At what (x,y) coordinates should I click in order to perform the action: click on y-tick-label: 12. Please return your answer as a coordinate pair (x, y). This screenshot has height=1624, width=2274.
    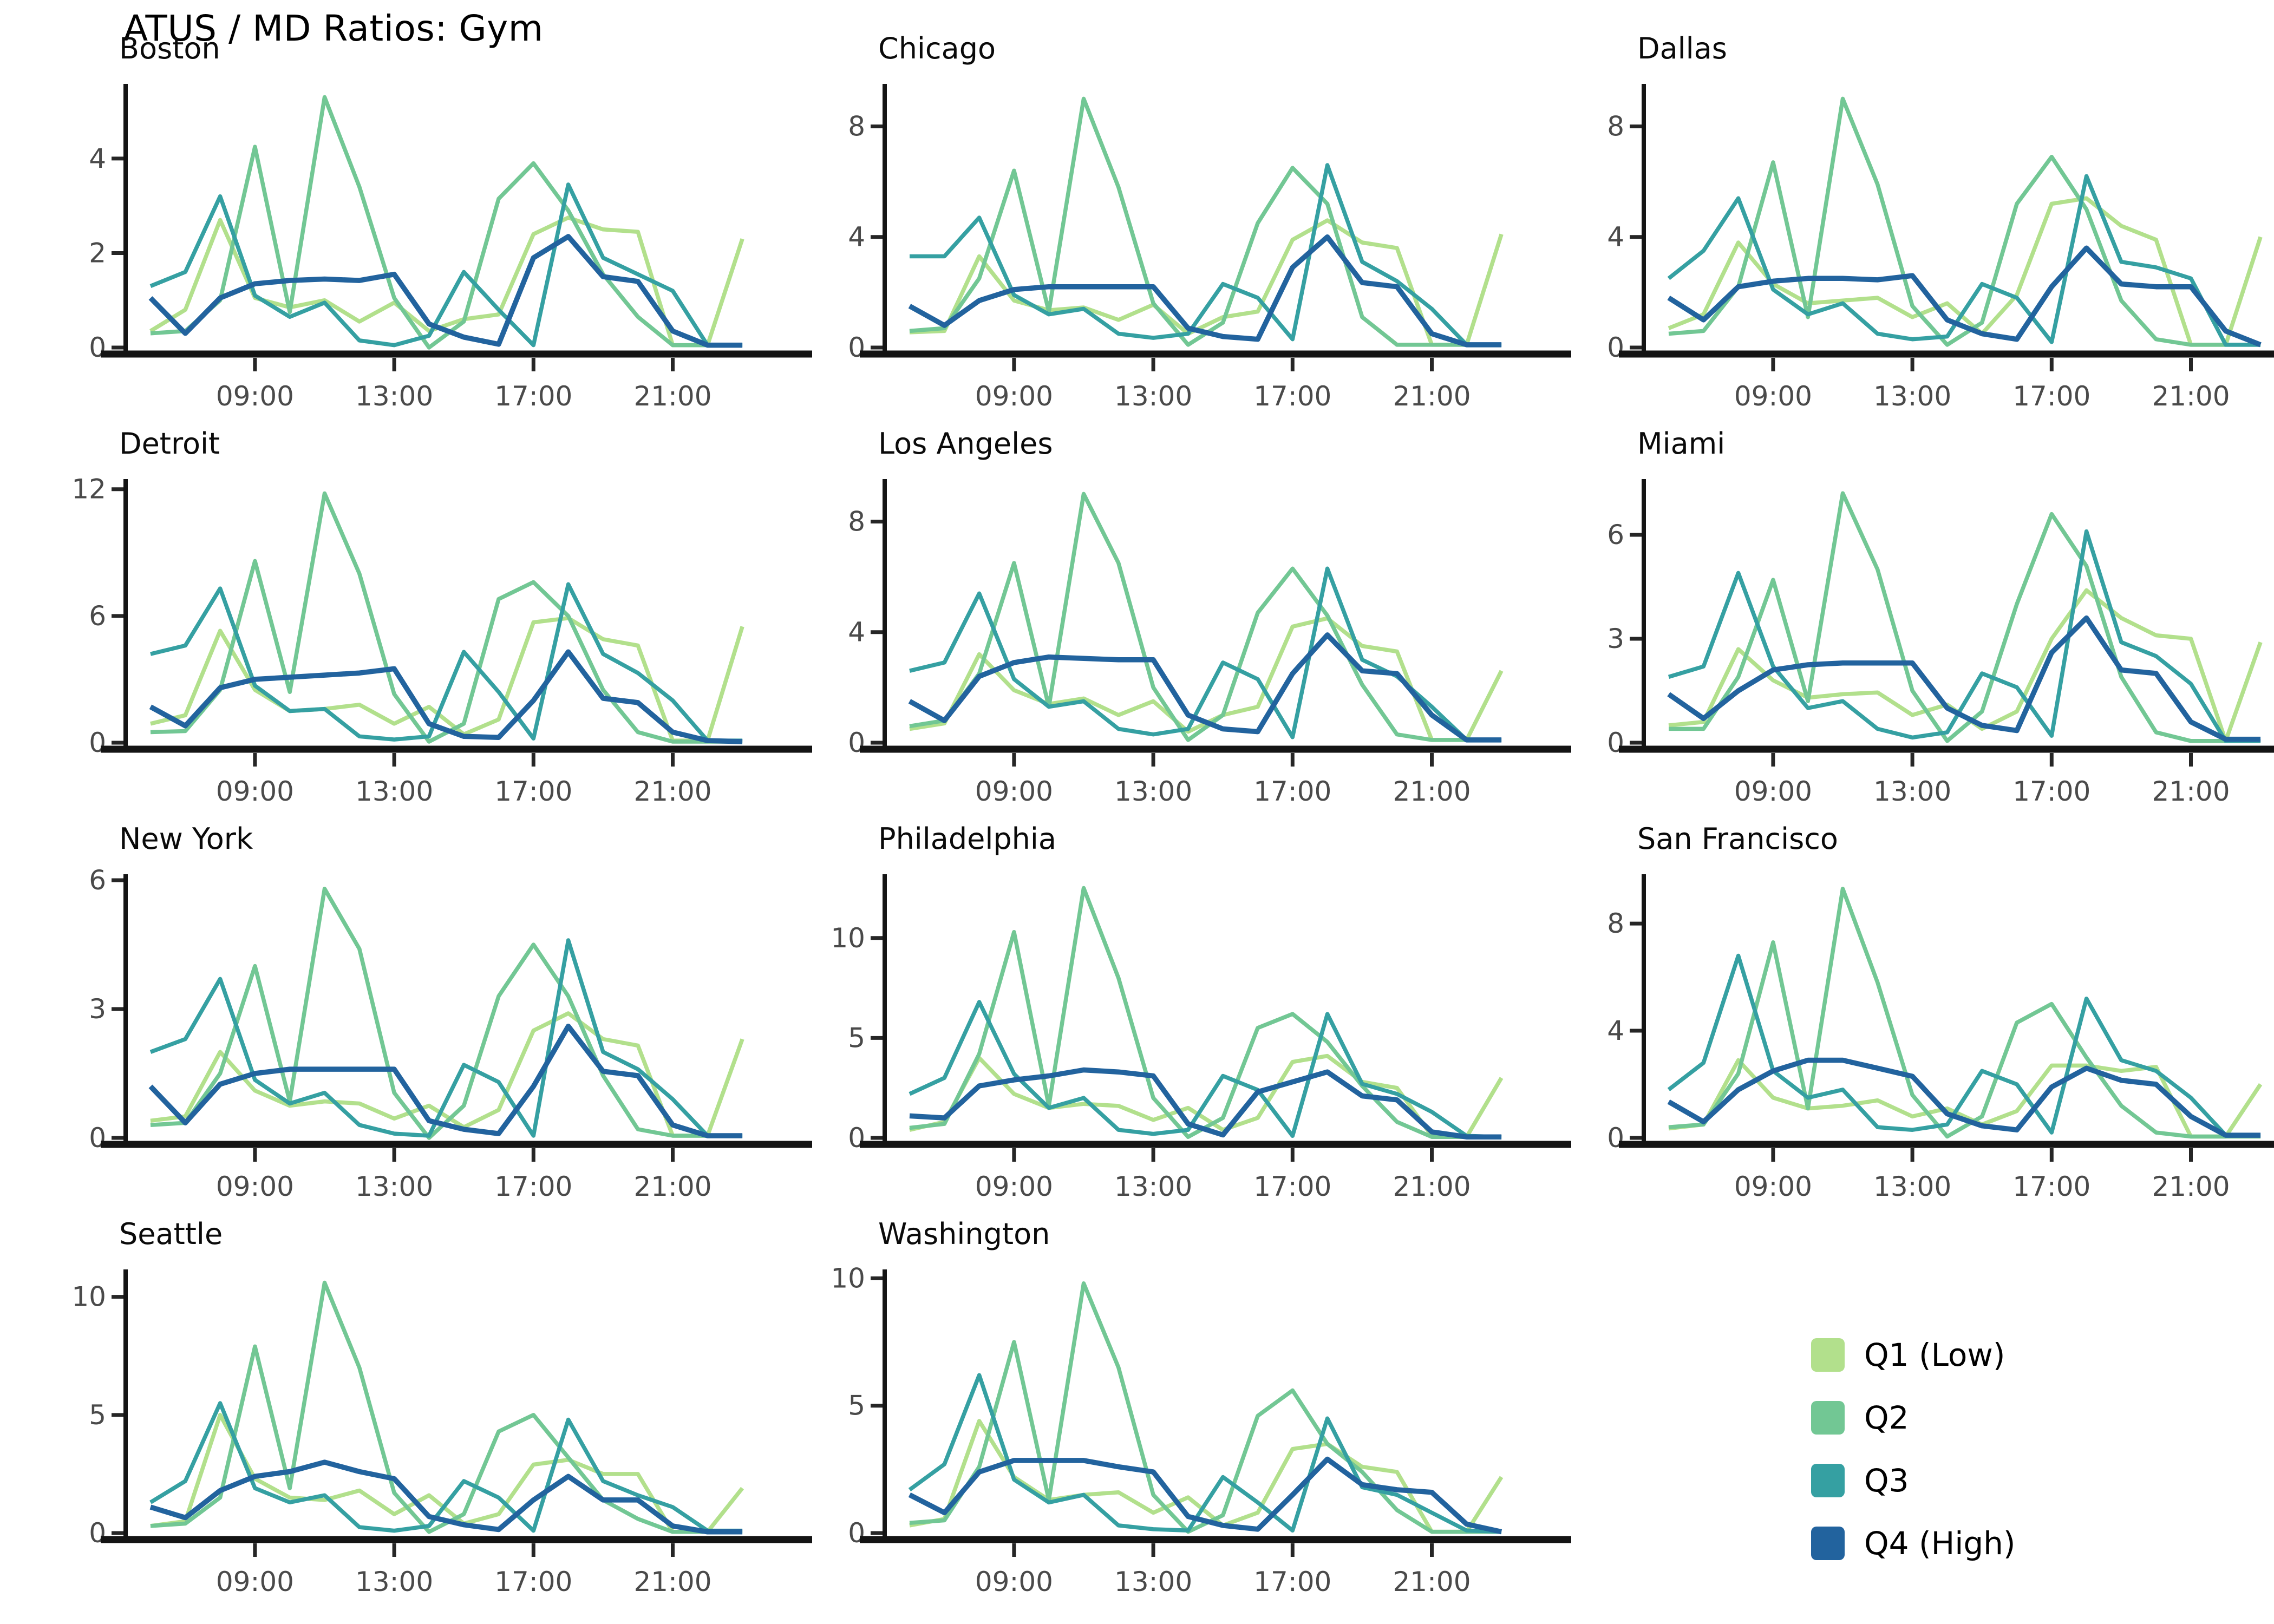
    Looking at the image, I should click on (89, 490).